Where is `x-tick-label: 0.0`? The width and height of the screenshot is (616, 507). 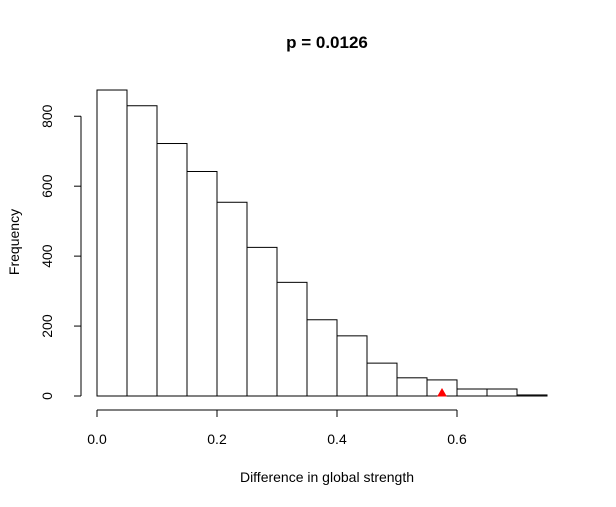 x-tick-label: 0.0 is located at coordinates (97, 439).